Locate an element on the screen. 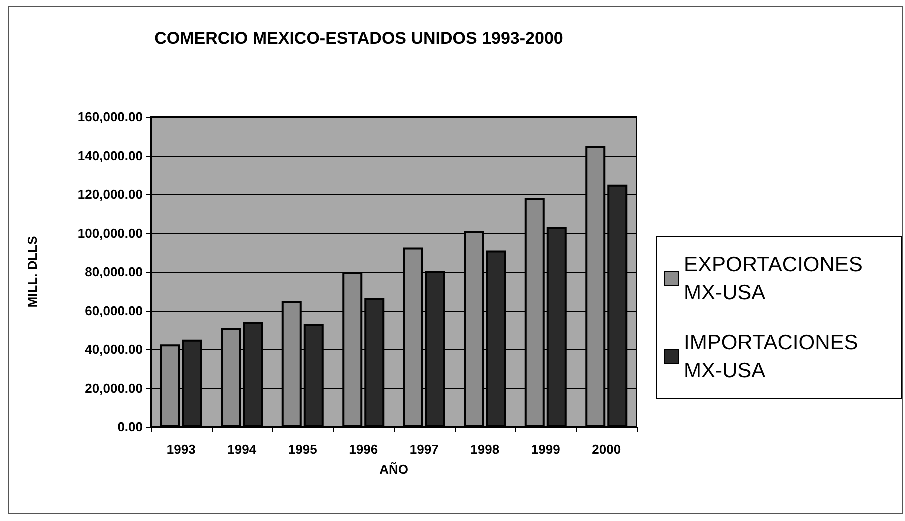 Image resolution: width=905 pixels, height=521 pixels. y-tick-label: 120,000.00 is located at coordinates (110, 194).